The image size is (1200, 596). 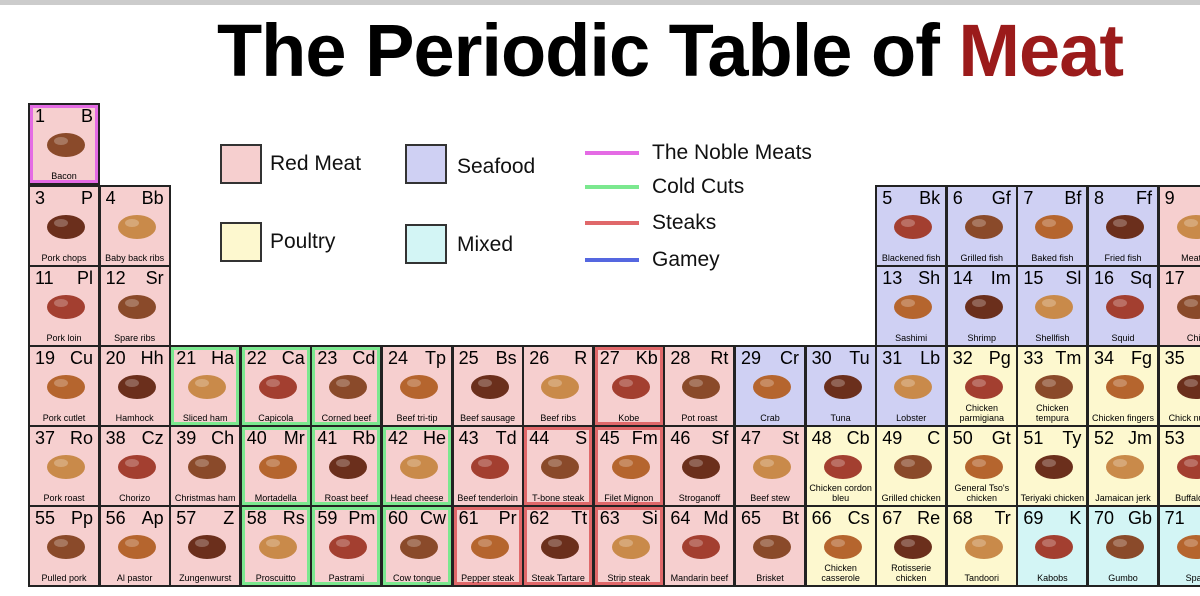 What do you see at coordinates (628, 386) in the screenshot?
I see `element-cell: 27 Kb Kobe` at bounding box center [628, 386].